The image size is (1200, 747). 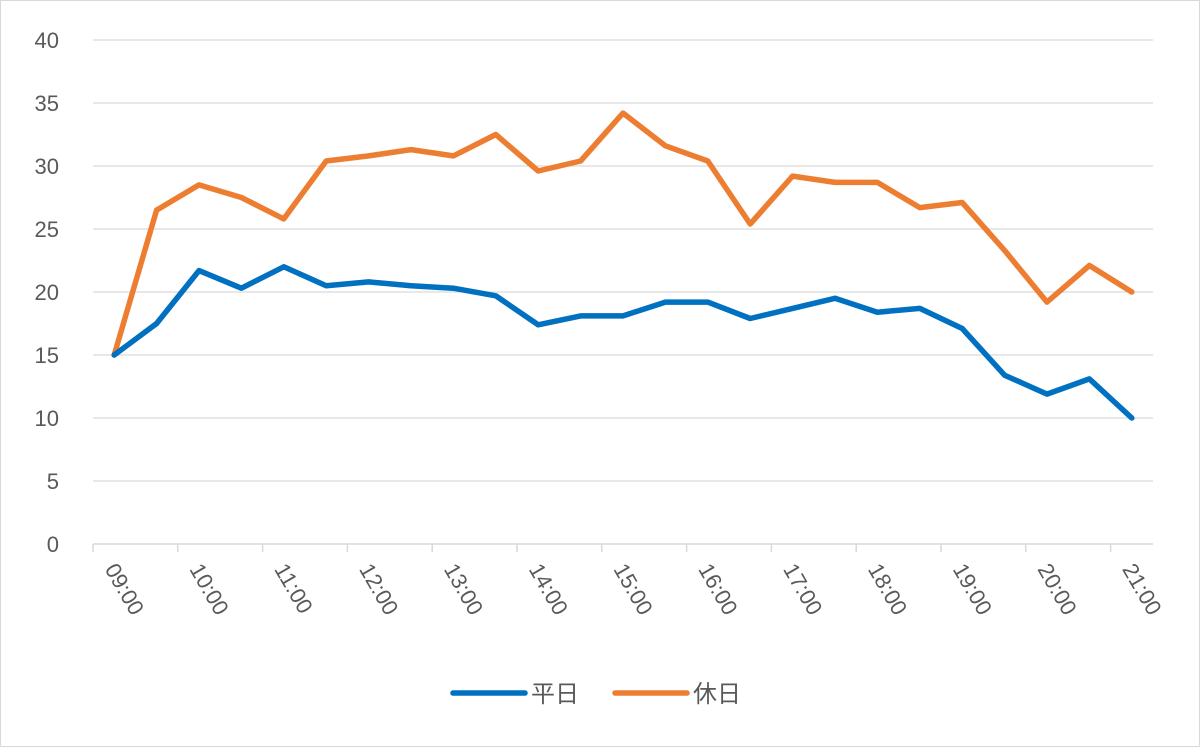 I want to click on y-tick-labels: 0 5 10 15 20 25 30 35 40, so click(x=47, y=292).